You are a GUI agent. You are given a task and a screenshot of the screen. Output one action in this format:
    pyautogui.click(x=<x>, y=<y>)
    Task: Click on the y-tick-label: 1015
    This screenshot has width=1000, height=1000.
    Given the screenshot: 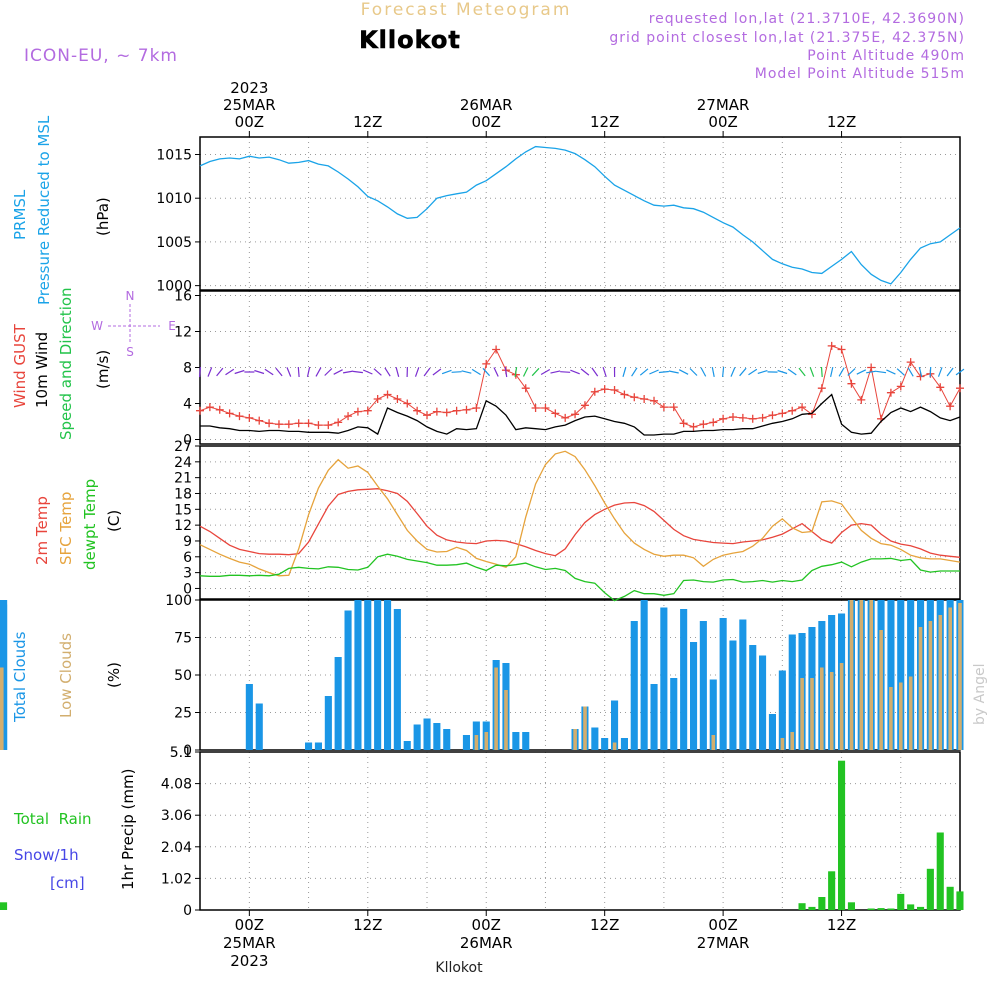 What is the action you would take?
    pyautogui.click(x=174, y=155)
    